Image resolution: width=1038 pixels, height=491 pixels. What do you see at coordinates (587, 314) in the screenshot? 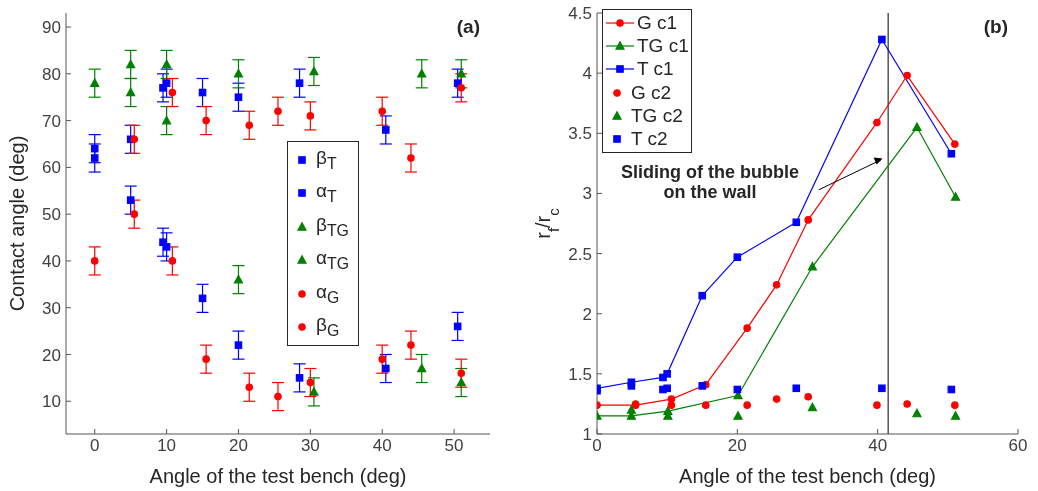
I see `y-tick-label: 2` at bounding box center [587, 314].